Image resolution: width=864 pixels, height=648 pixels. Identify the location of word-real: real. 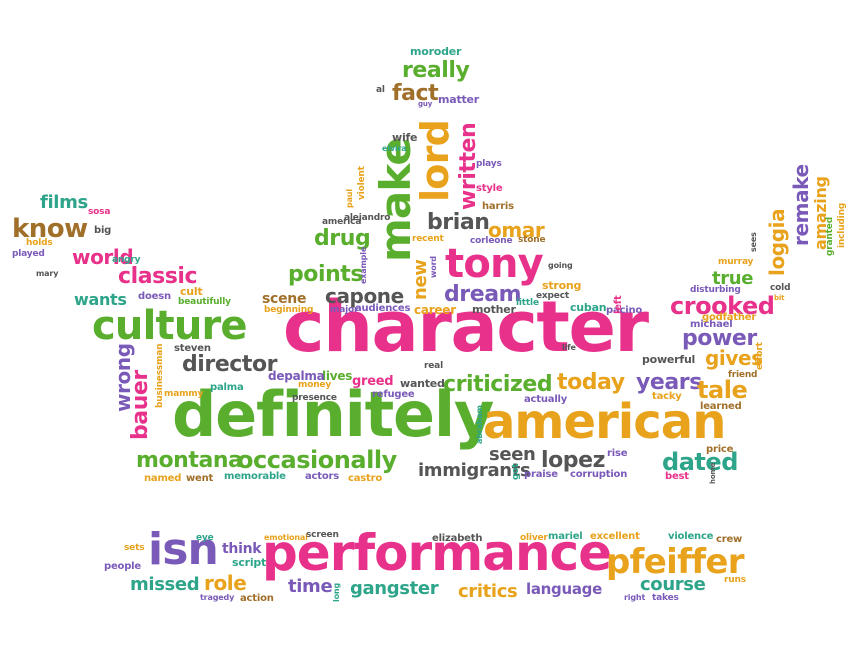
(433, 366).